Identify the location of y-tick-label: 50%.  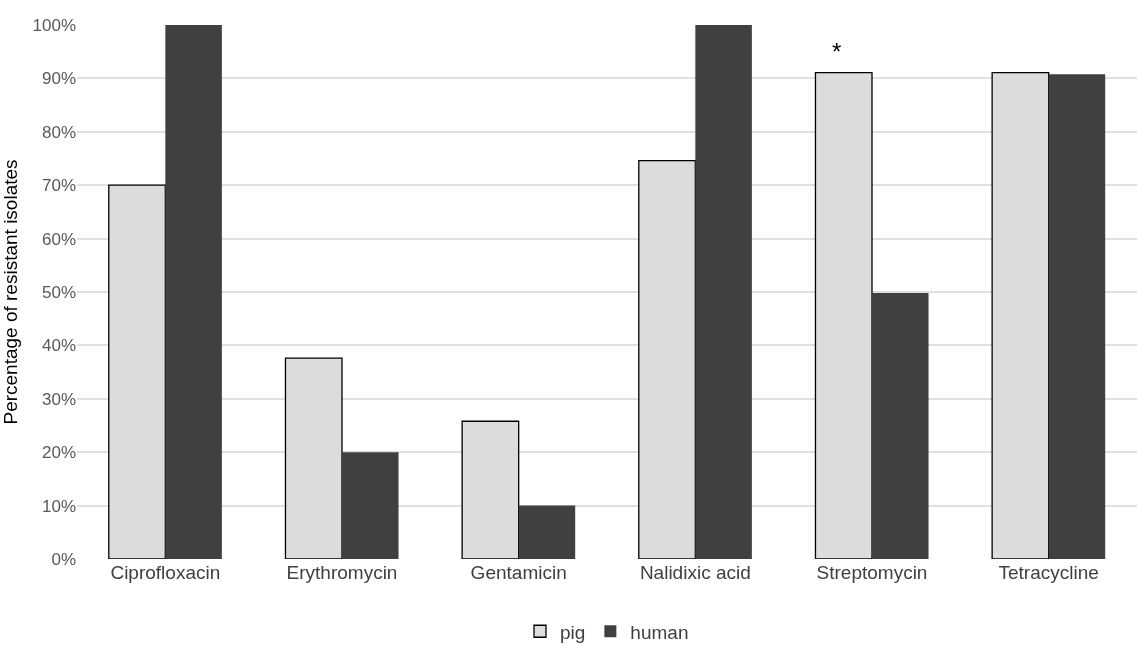
(58, 292).